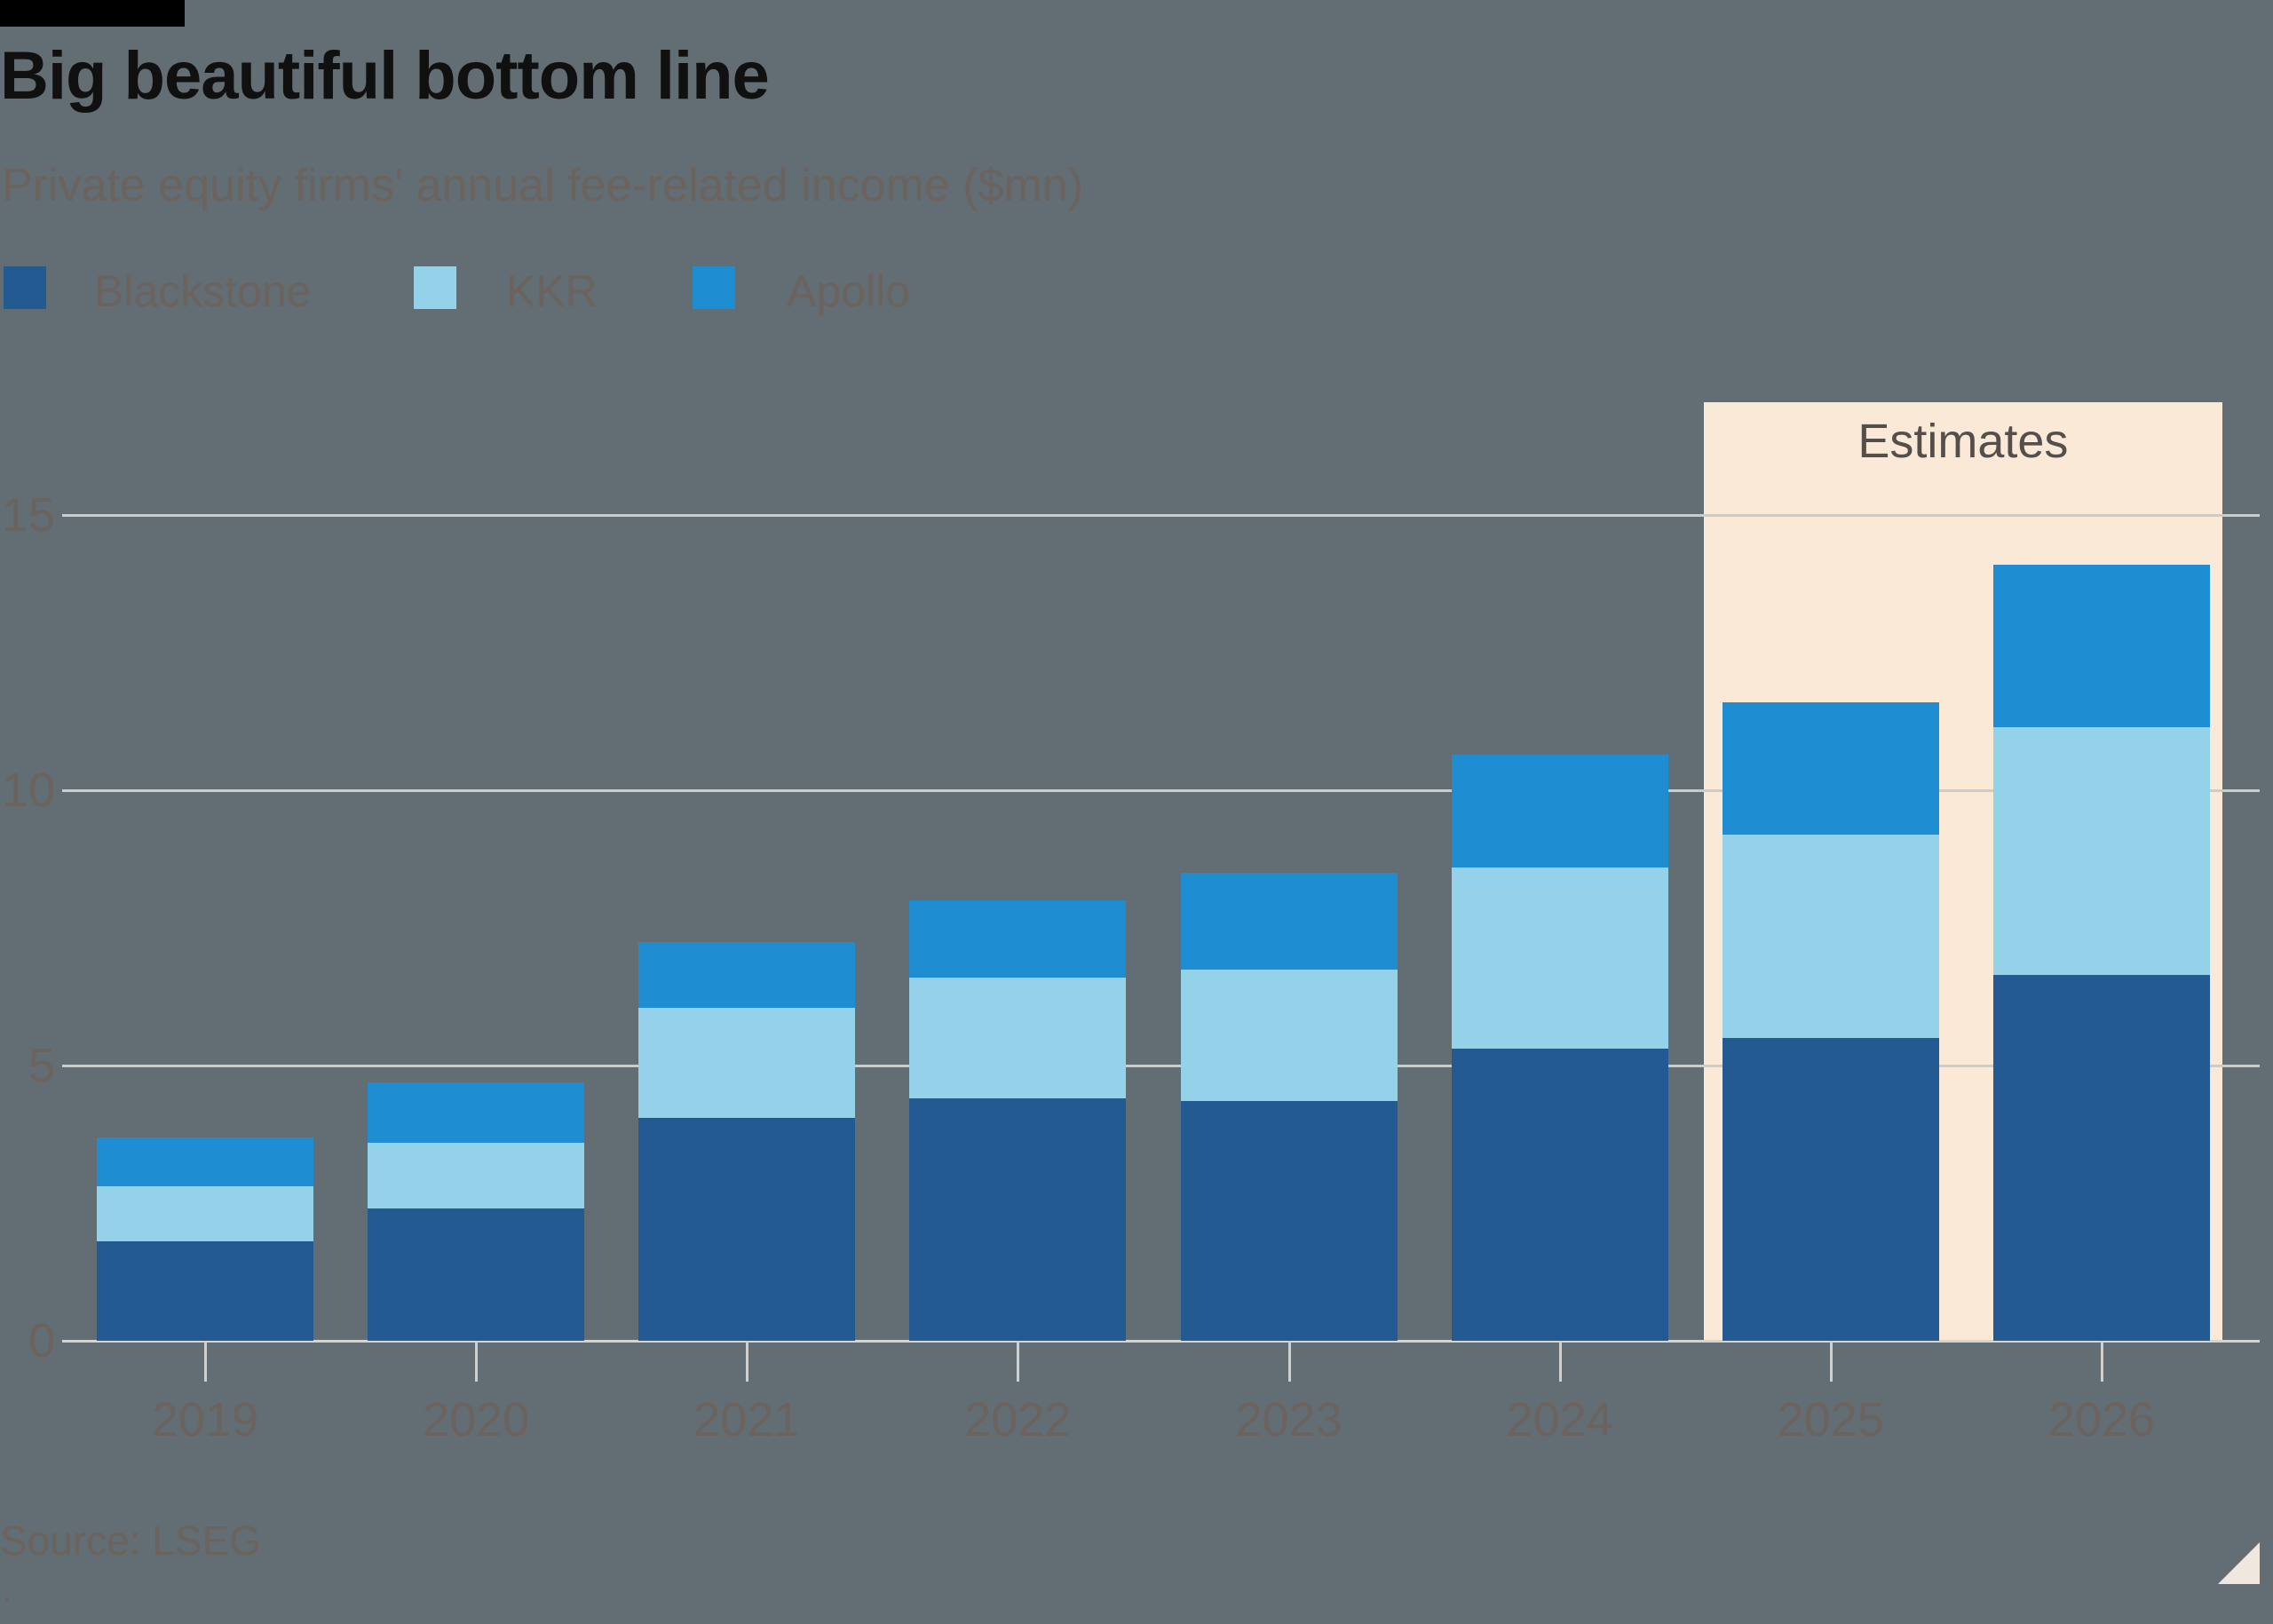 Image resolution: width=2273 pixels, height=1624 pixels. What do you see at coordinates (1831, 1361) in the screenshot?
I see `x-tick-2025` at bounding box center [1831, 1361].